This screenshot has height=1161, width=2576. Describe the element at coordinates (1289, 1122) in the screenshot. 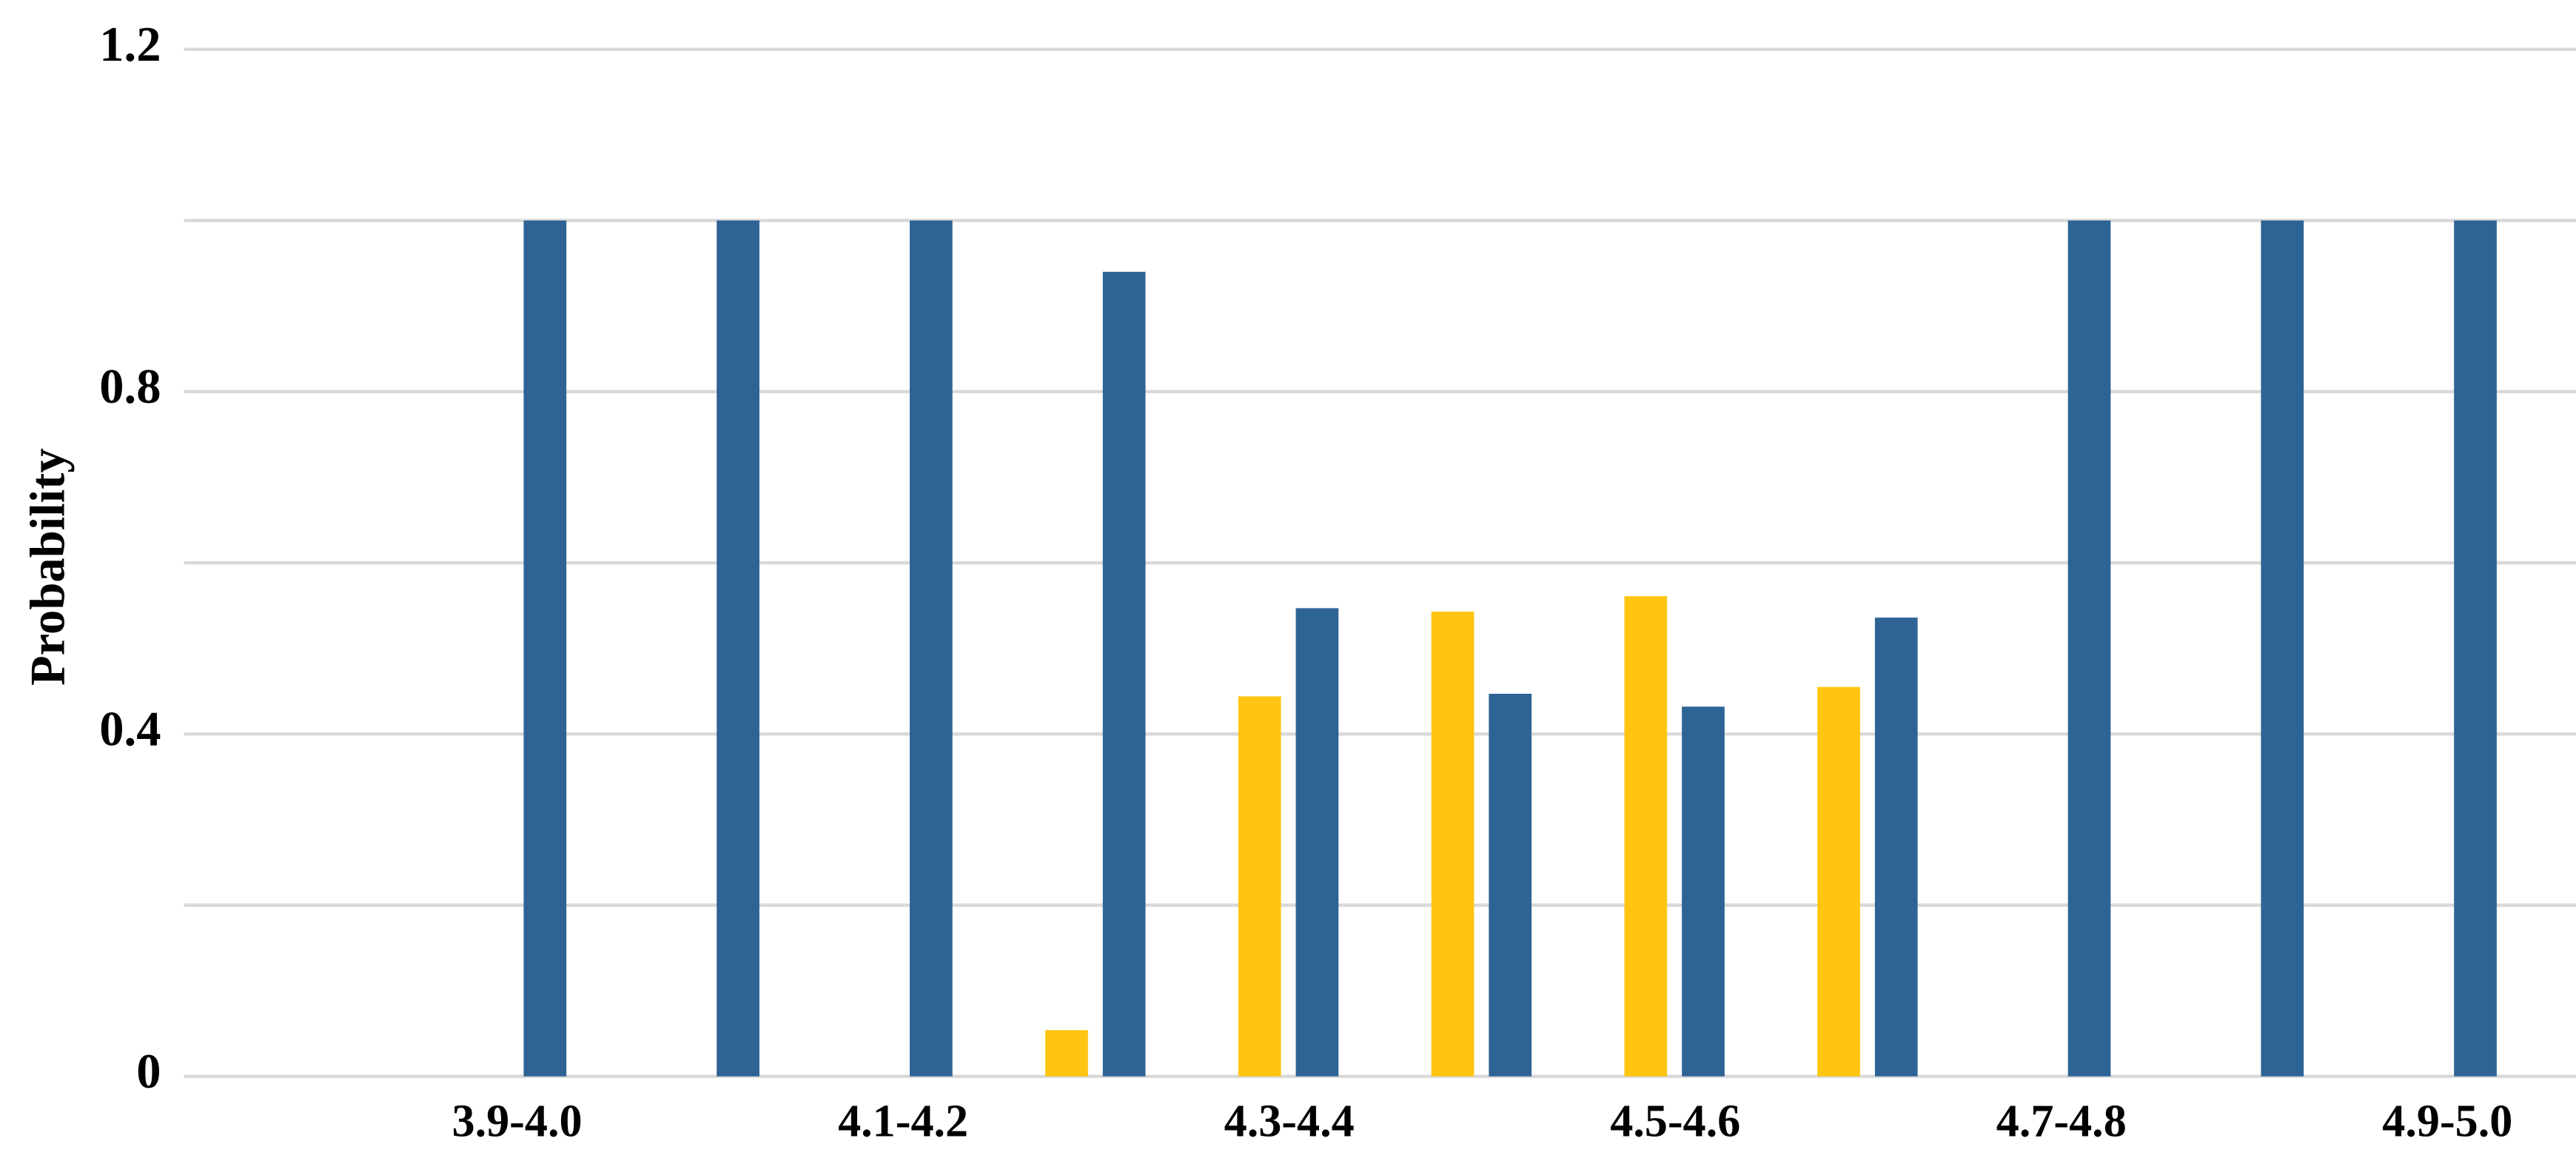

I see `x-tick-label: 4.3-4.4` at that location.